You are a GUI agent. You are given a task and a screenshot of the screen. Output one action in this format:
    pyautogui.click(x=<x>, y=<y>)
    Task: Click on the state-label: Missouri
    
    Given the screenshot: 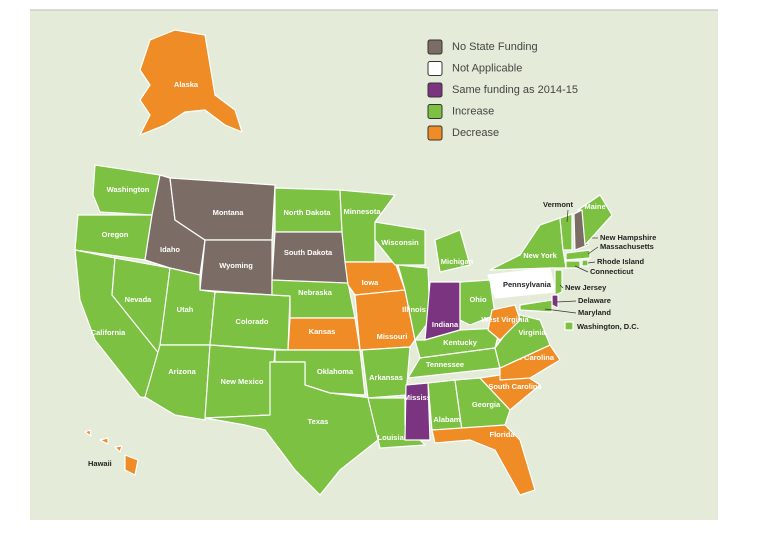 What is the action you would take?
    pyautogui.click(x=392, y=336)
    